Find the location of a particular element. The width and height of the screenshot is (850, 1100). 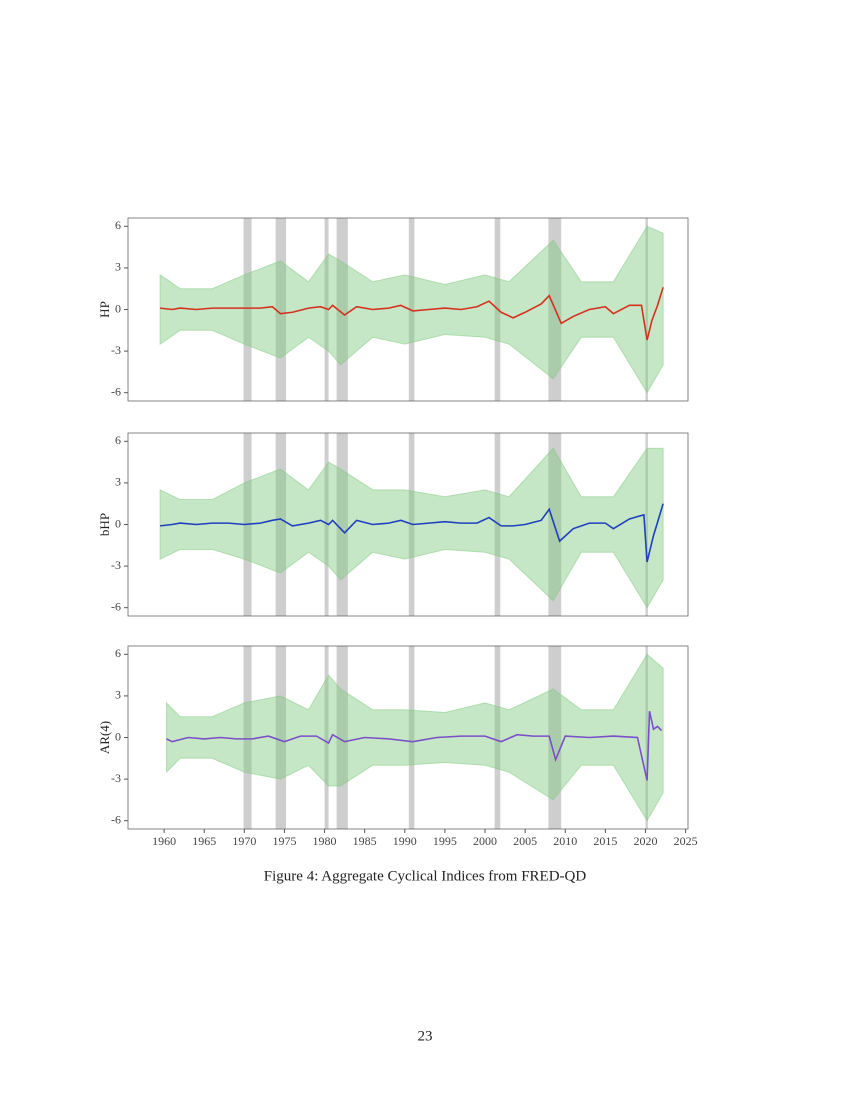

x-tick-label: 1990 is located at coordinates (405, 841).